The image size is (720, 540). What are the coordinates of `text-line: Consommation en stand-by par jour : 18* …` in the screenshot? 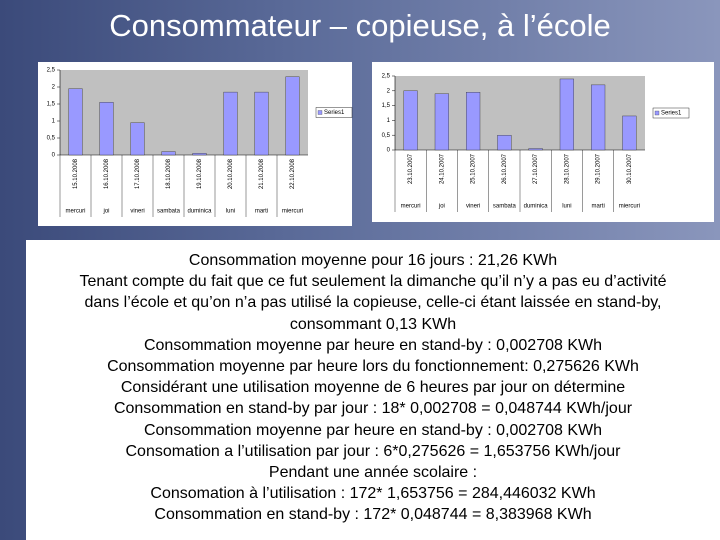 It's located at (373, 409).